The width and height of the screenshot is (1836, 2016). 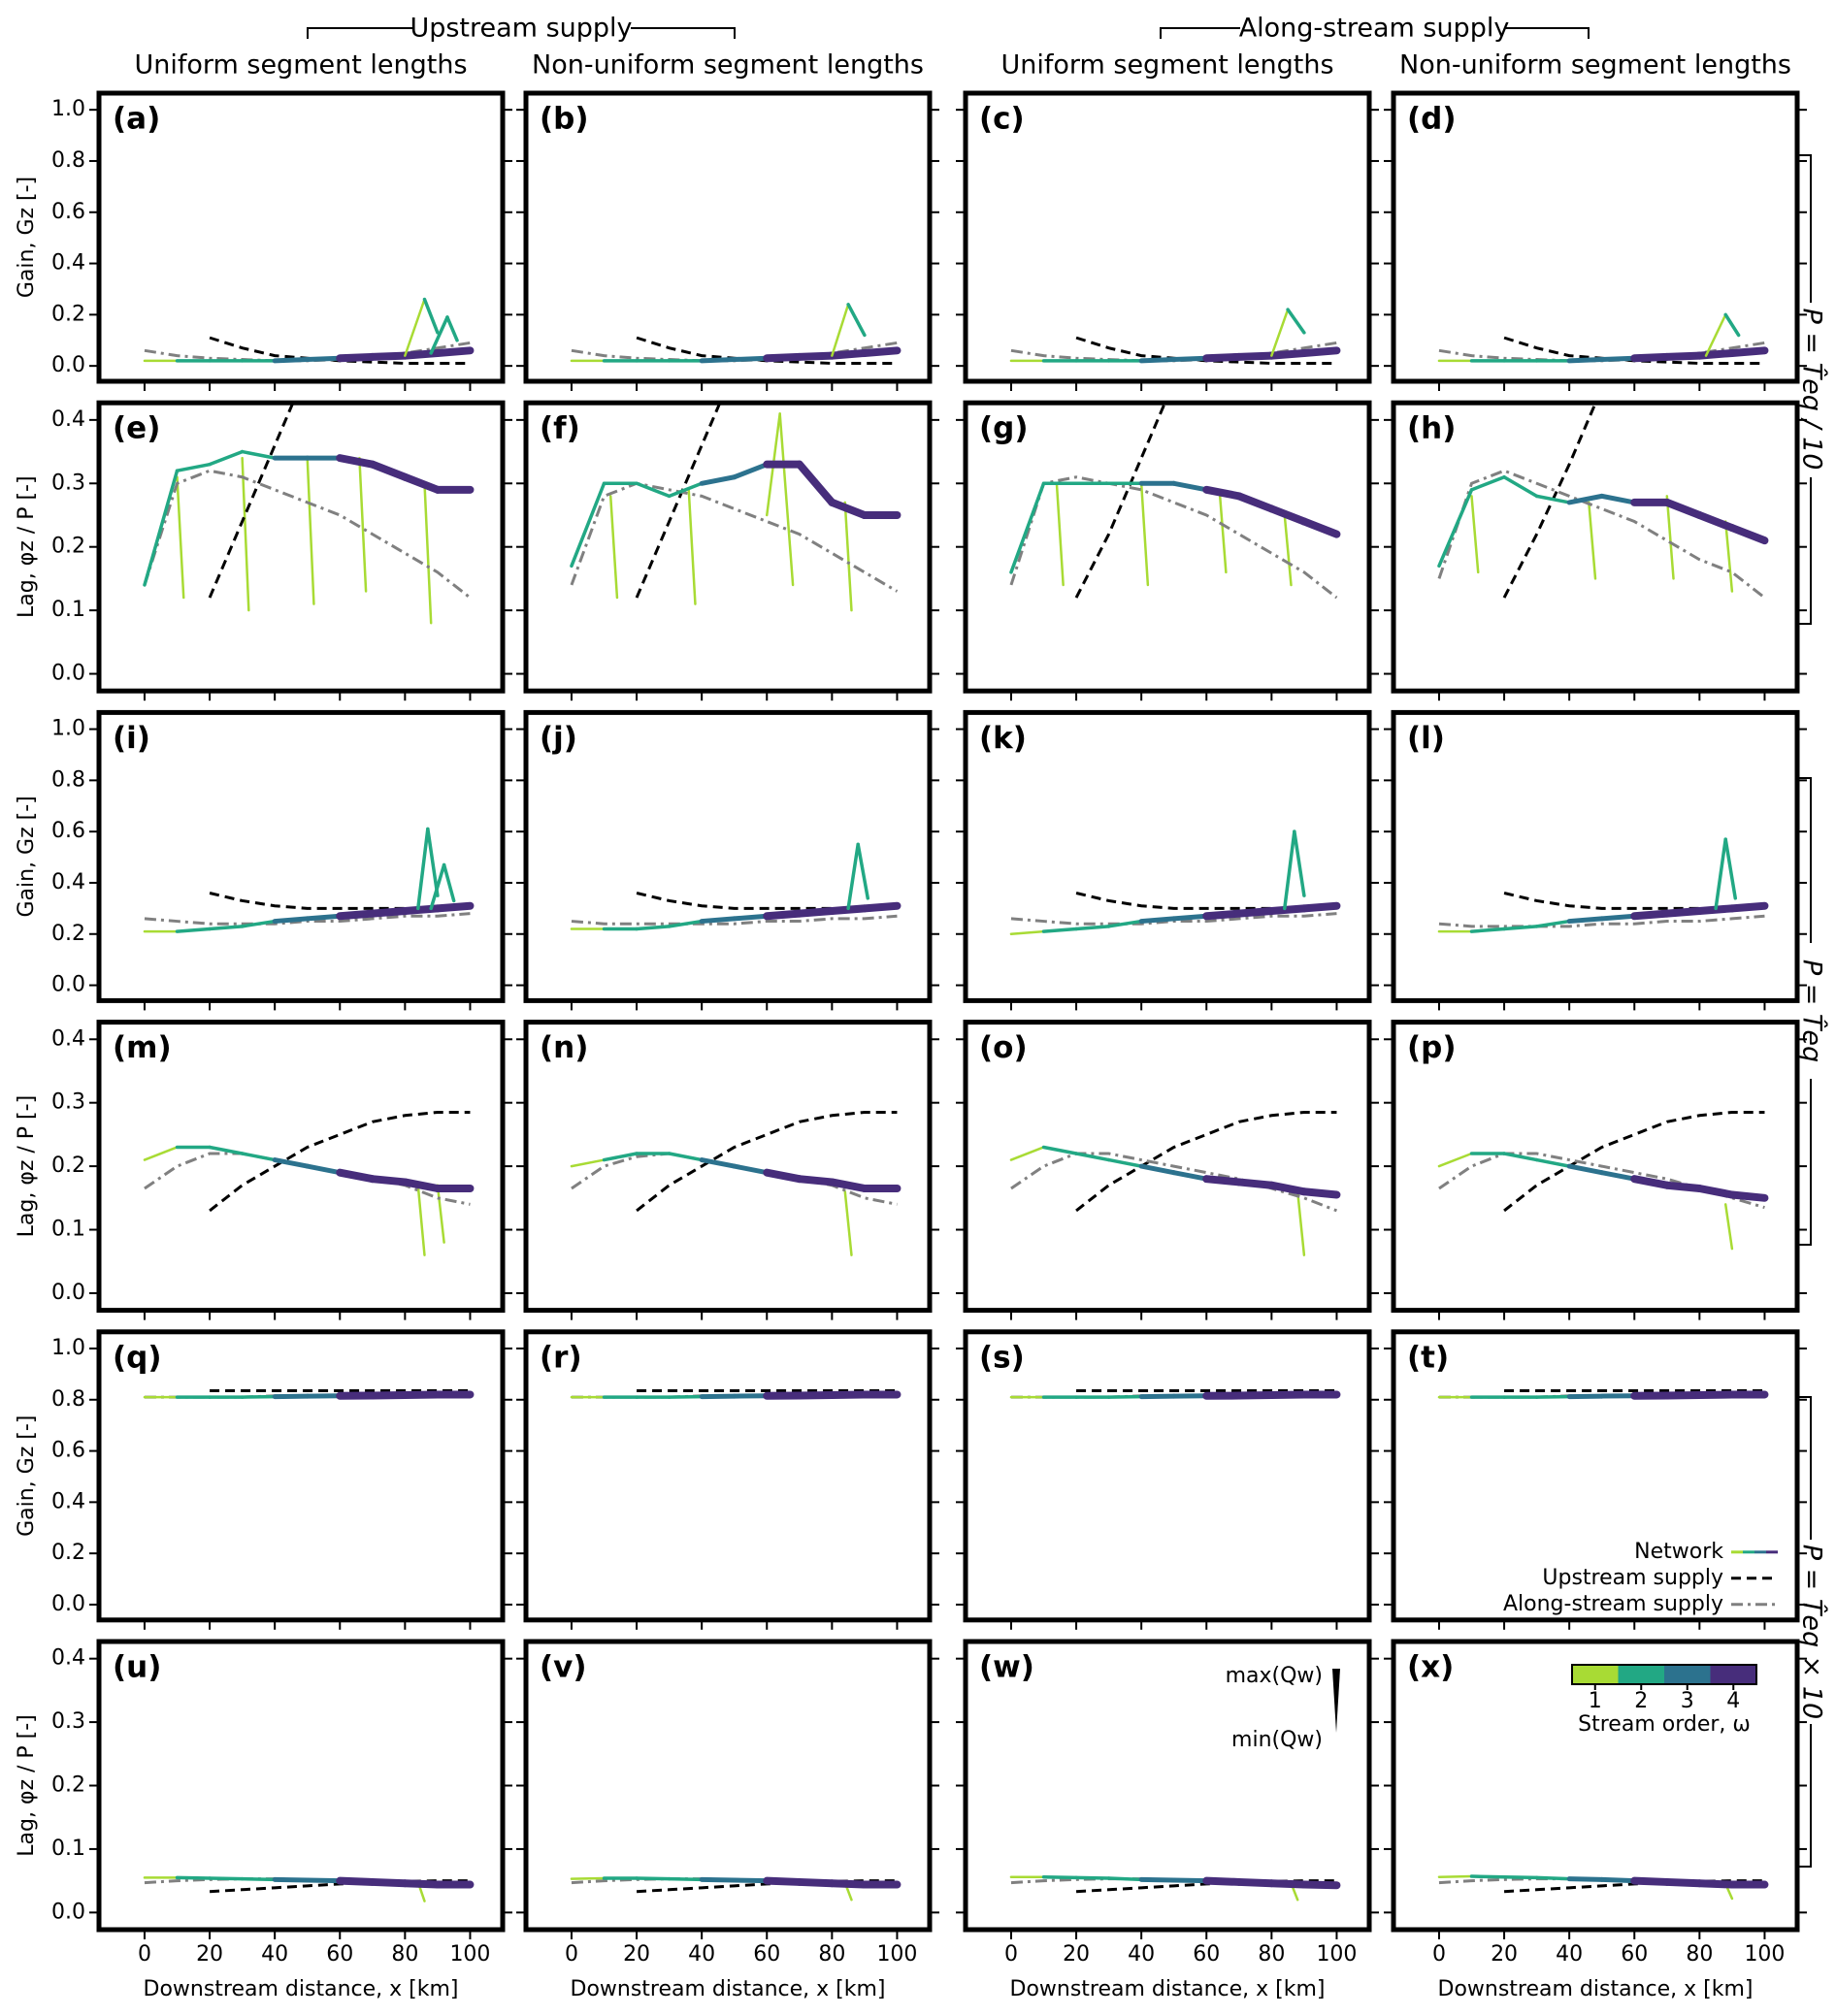 What do you see at coordinates (766, 1954) in the screenshot?
I see `x-tick-label: 60` at bounding box center [766, 1954].